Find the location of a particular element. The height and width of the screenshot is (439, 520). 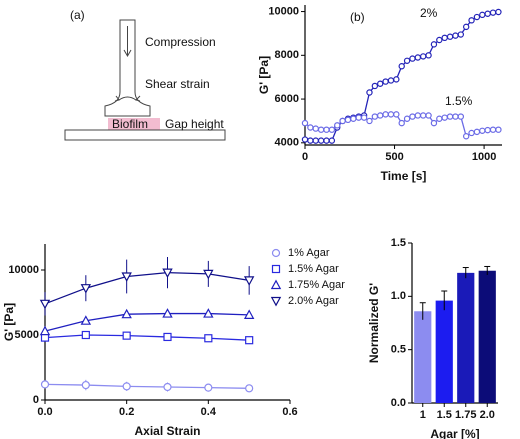

diagram-label: Gap height is located at coordinates (194, 124).